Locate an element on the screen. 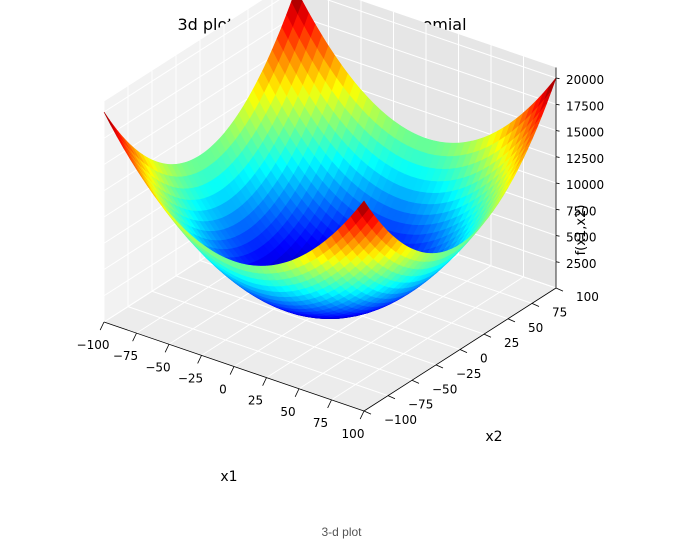 This screenshot has width=683, height=550. surface-facet is located at coordinates (363, 208).